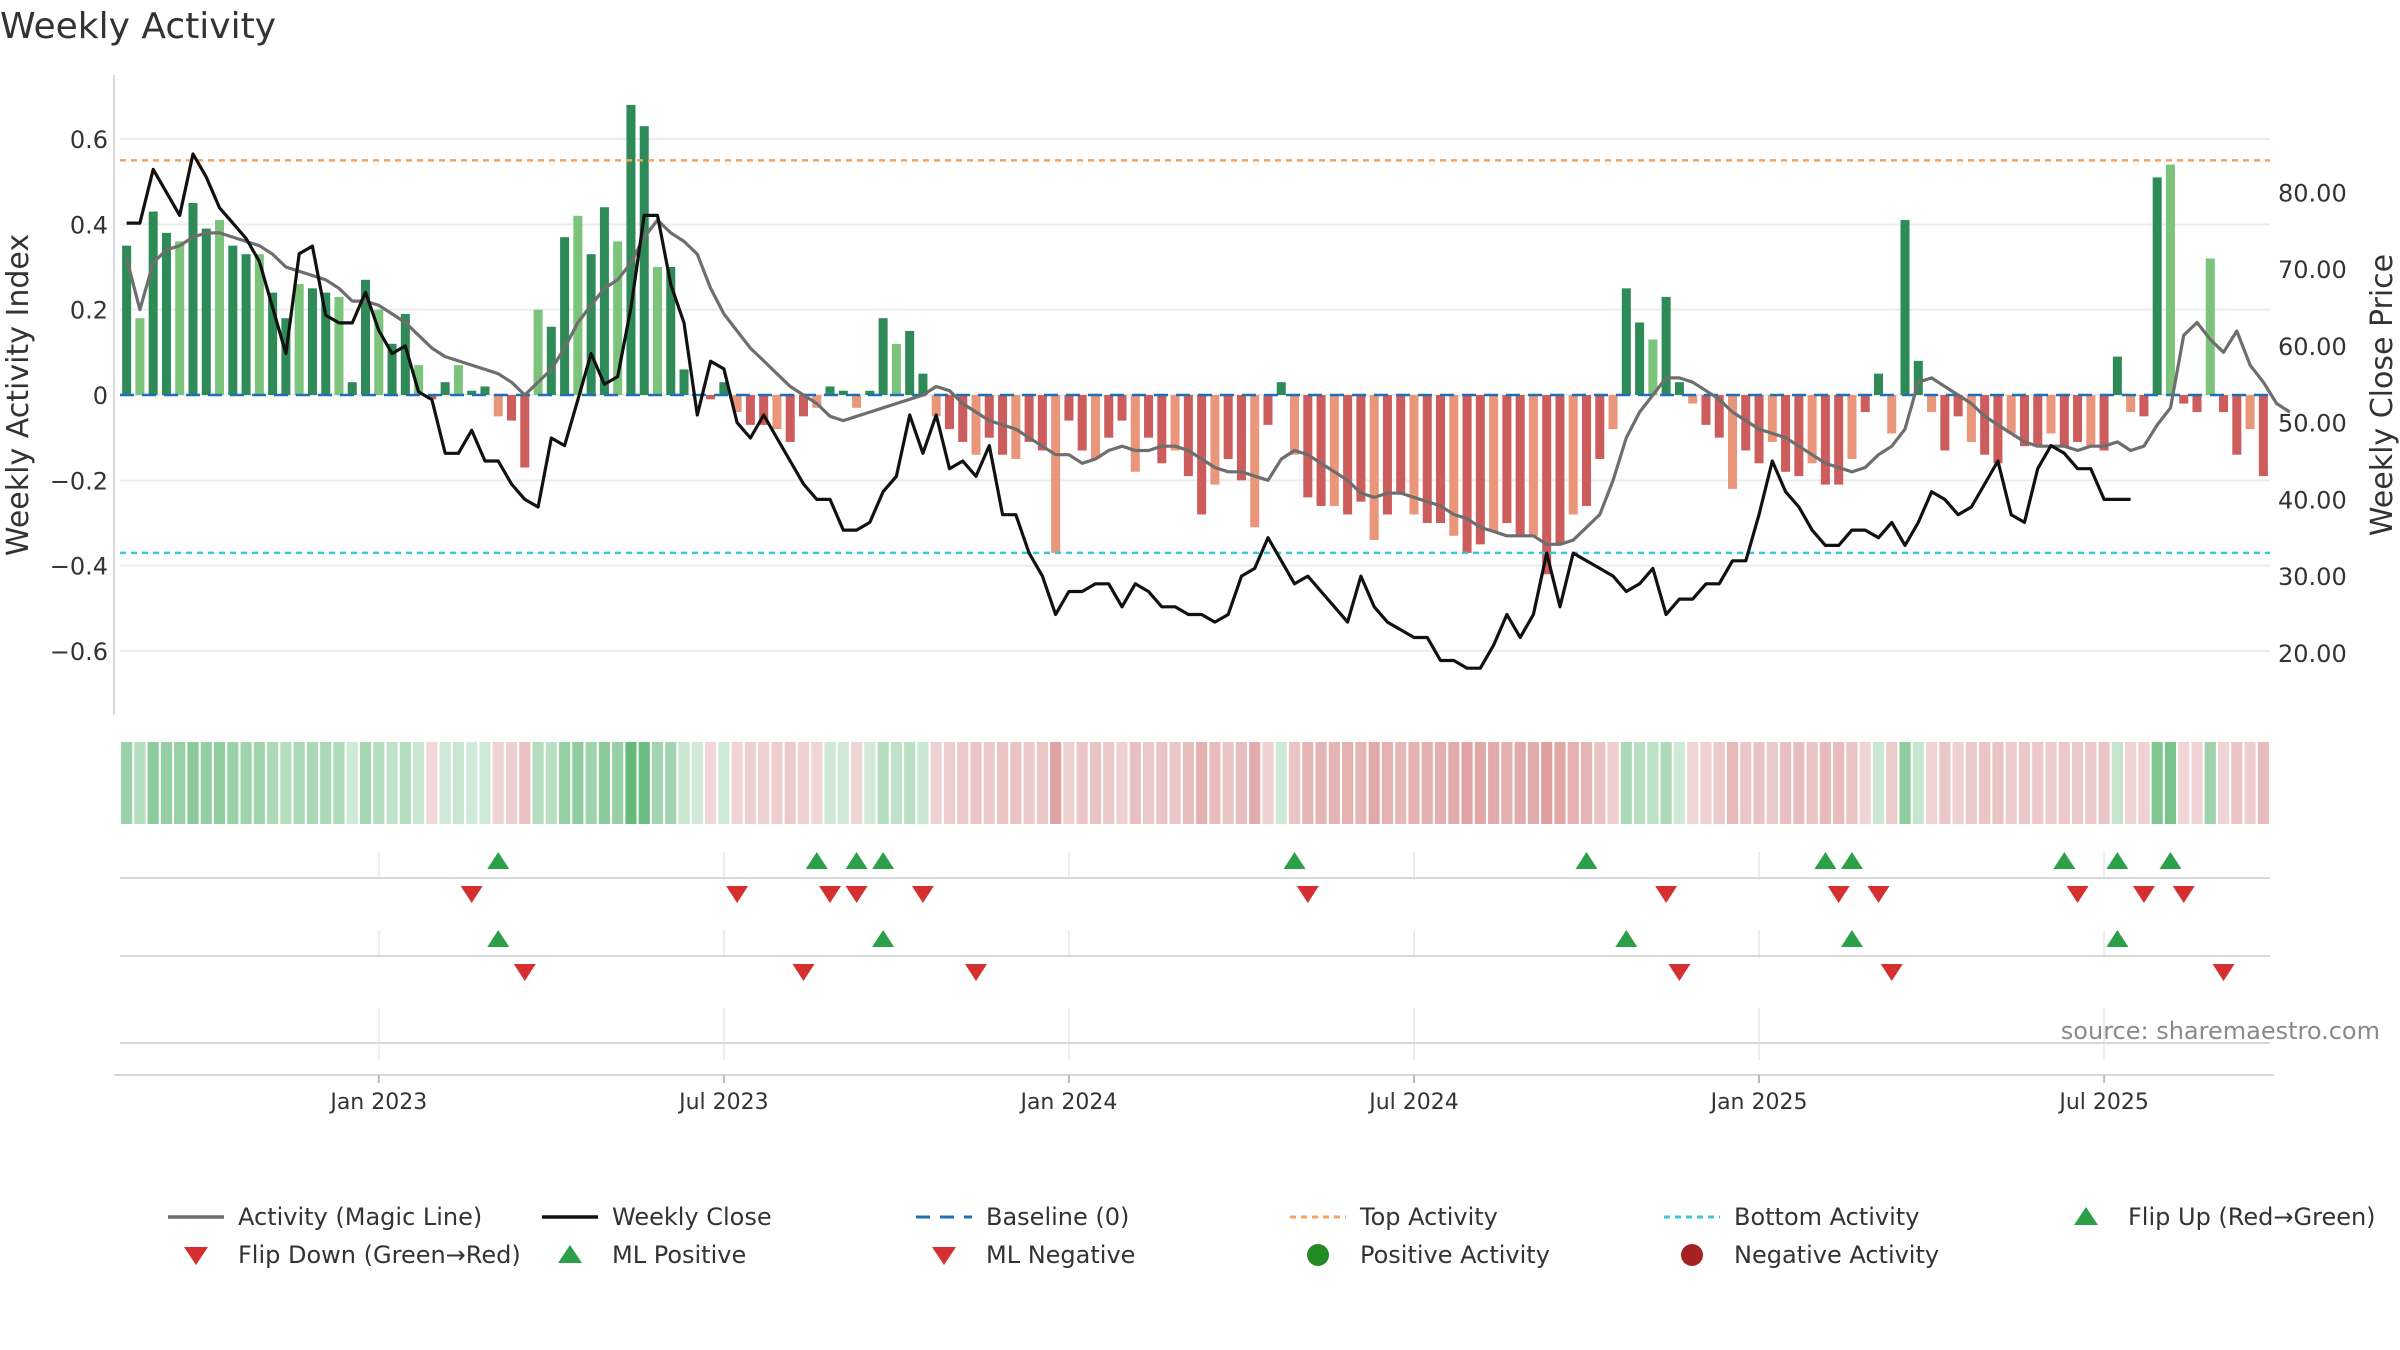  Describe the element at coordinates (79, 652) in the screenshot. I see `y-tick-label: −0.6` at that location.